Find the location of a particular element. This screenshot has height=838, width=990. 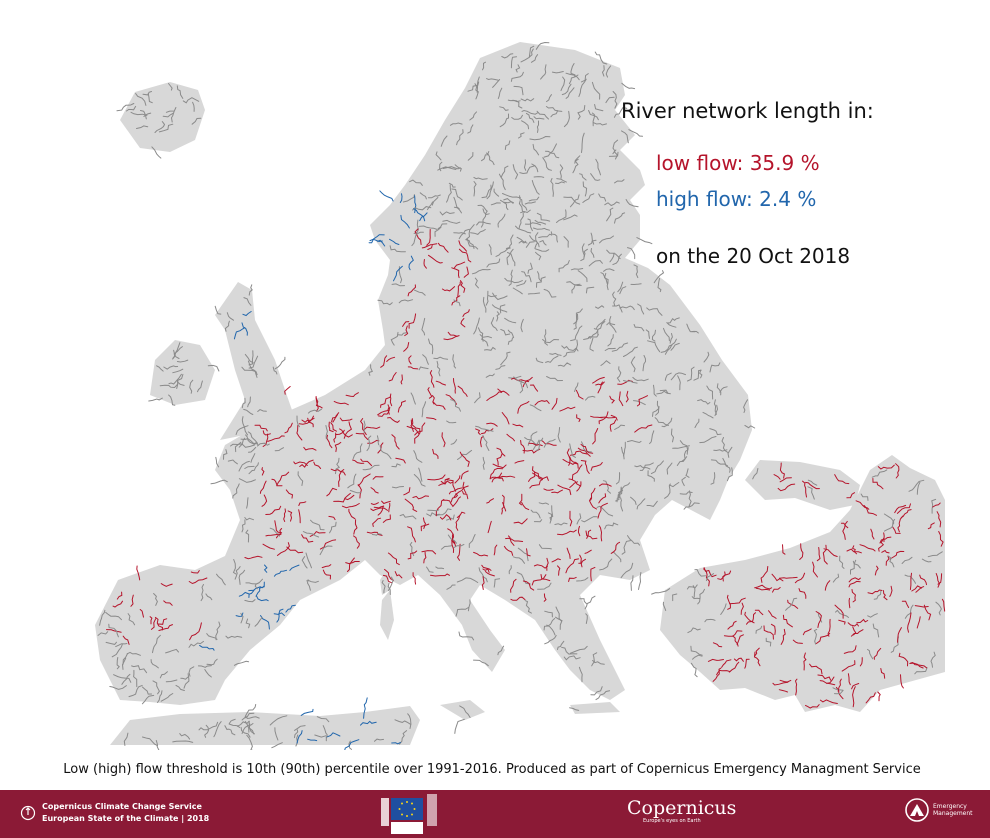

land-iceland is located at coordinates (162, 117).